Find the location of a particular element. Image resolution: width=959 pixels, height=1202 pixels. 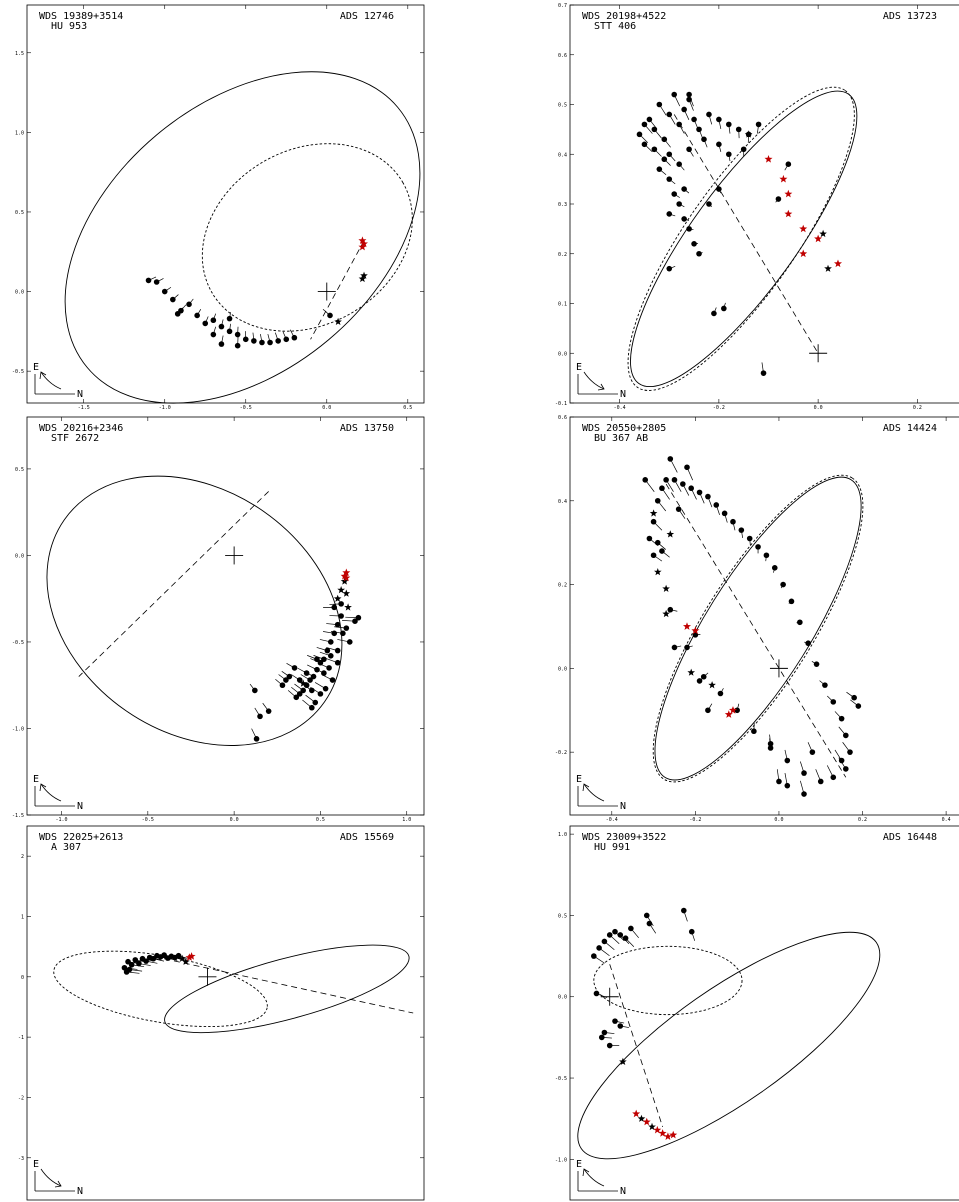

east-label: E is located at coordinates (36, 367).